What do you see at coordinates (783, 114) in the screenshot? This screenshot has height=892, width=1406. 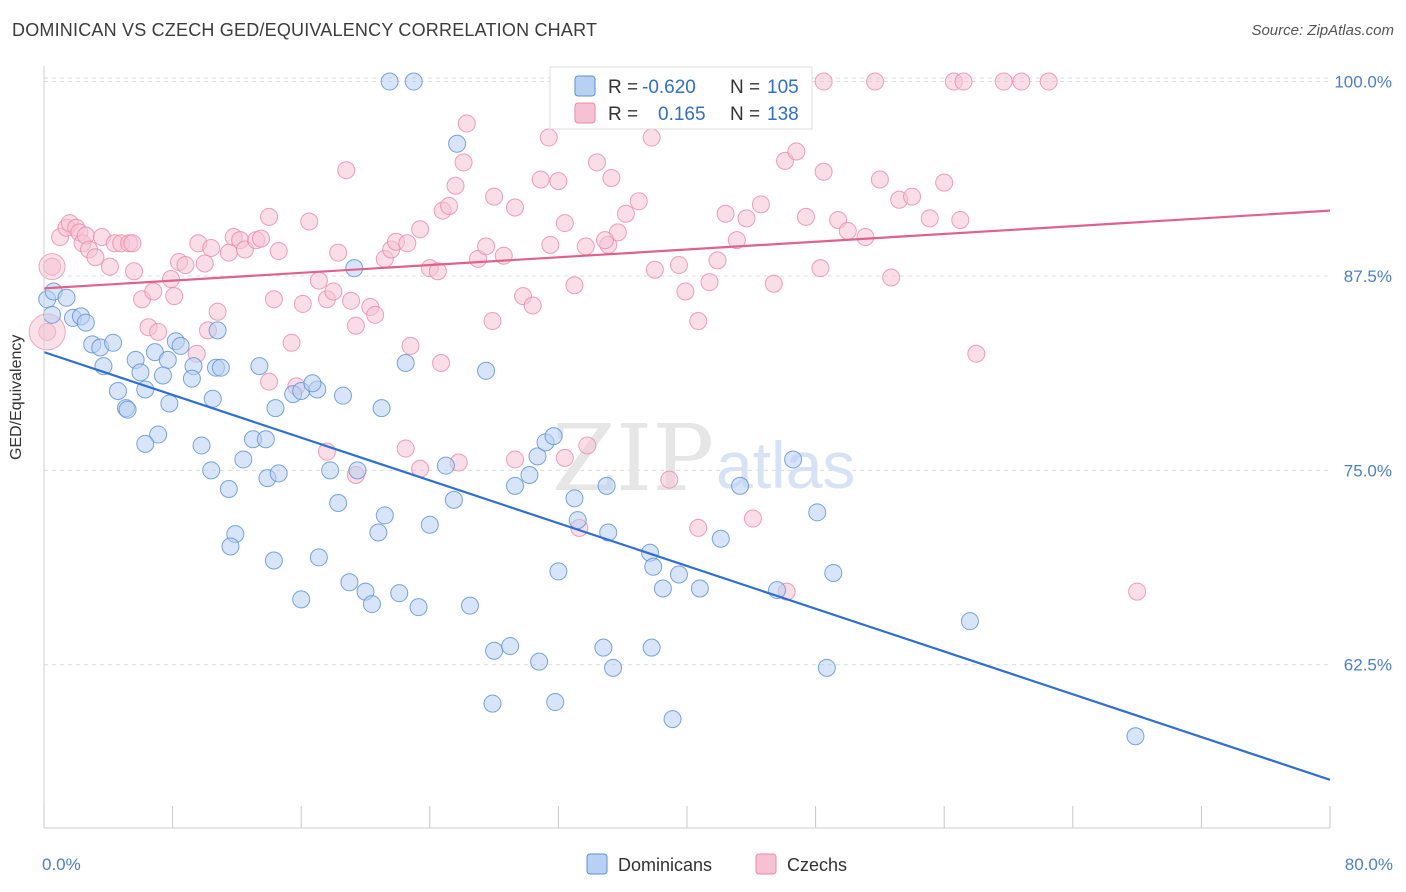 I see `legend-n-value-2: 138` at bounding box center [783, 114].